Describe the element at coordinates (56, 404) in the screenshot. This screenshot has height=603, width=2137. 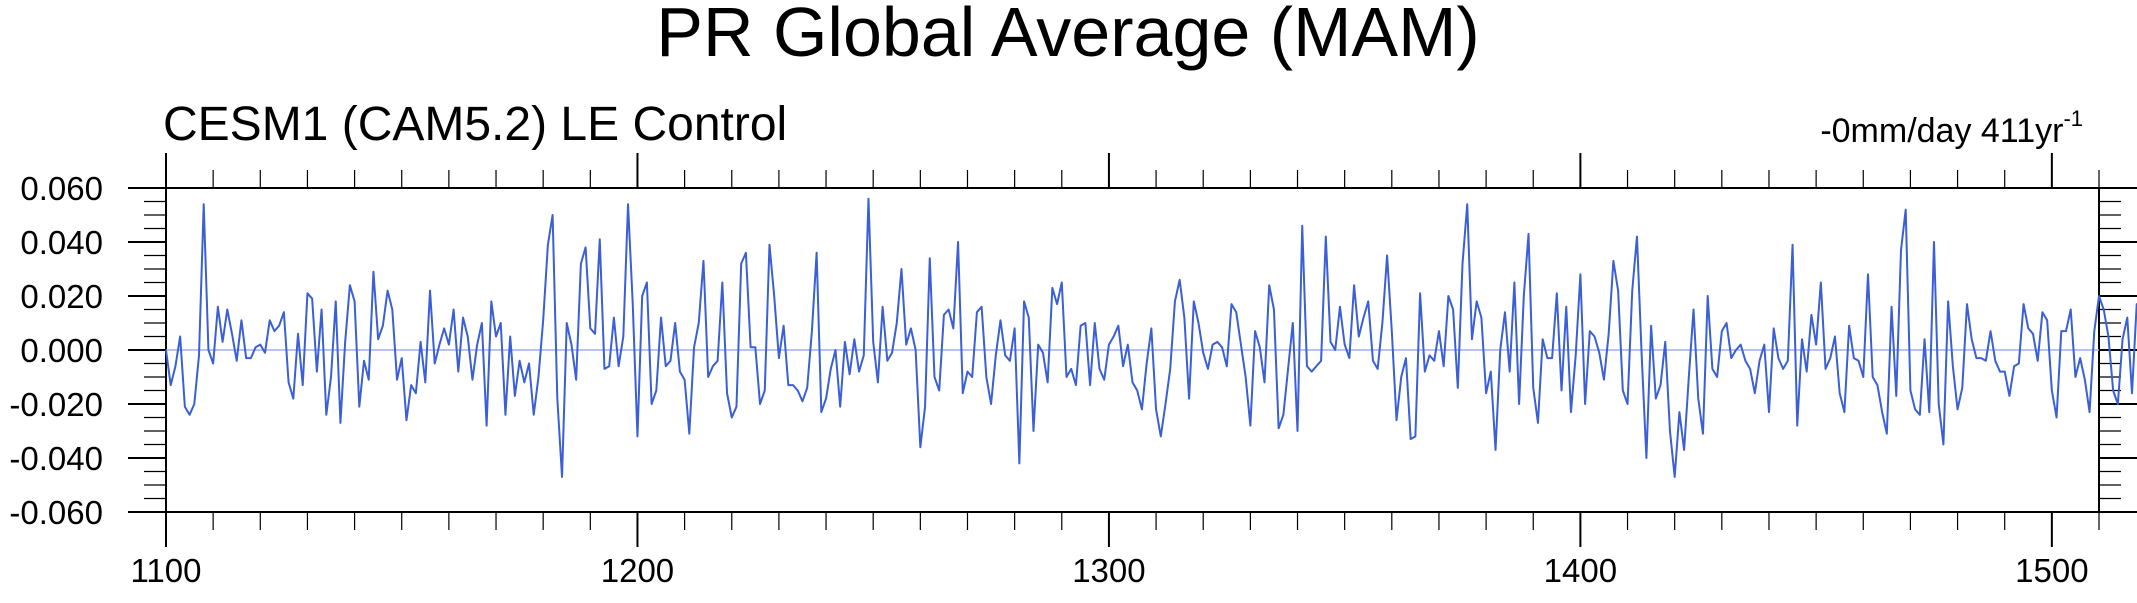
I see `y-tick-label: -0.020` at that location.